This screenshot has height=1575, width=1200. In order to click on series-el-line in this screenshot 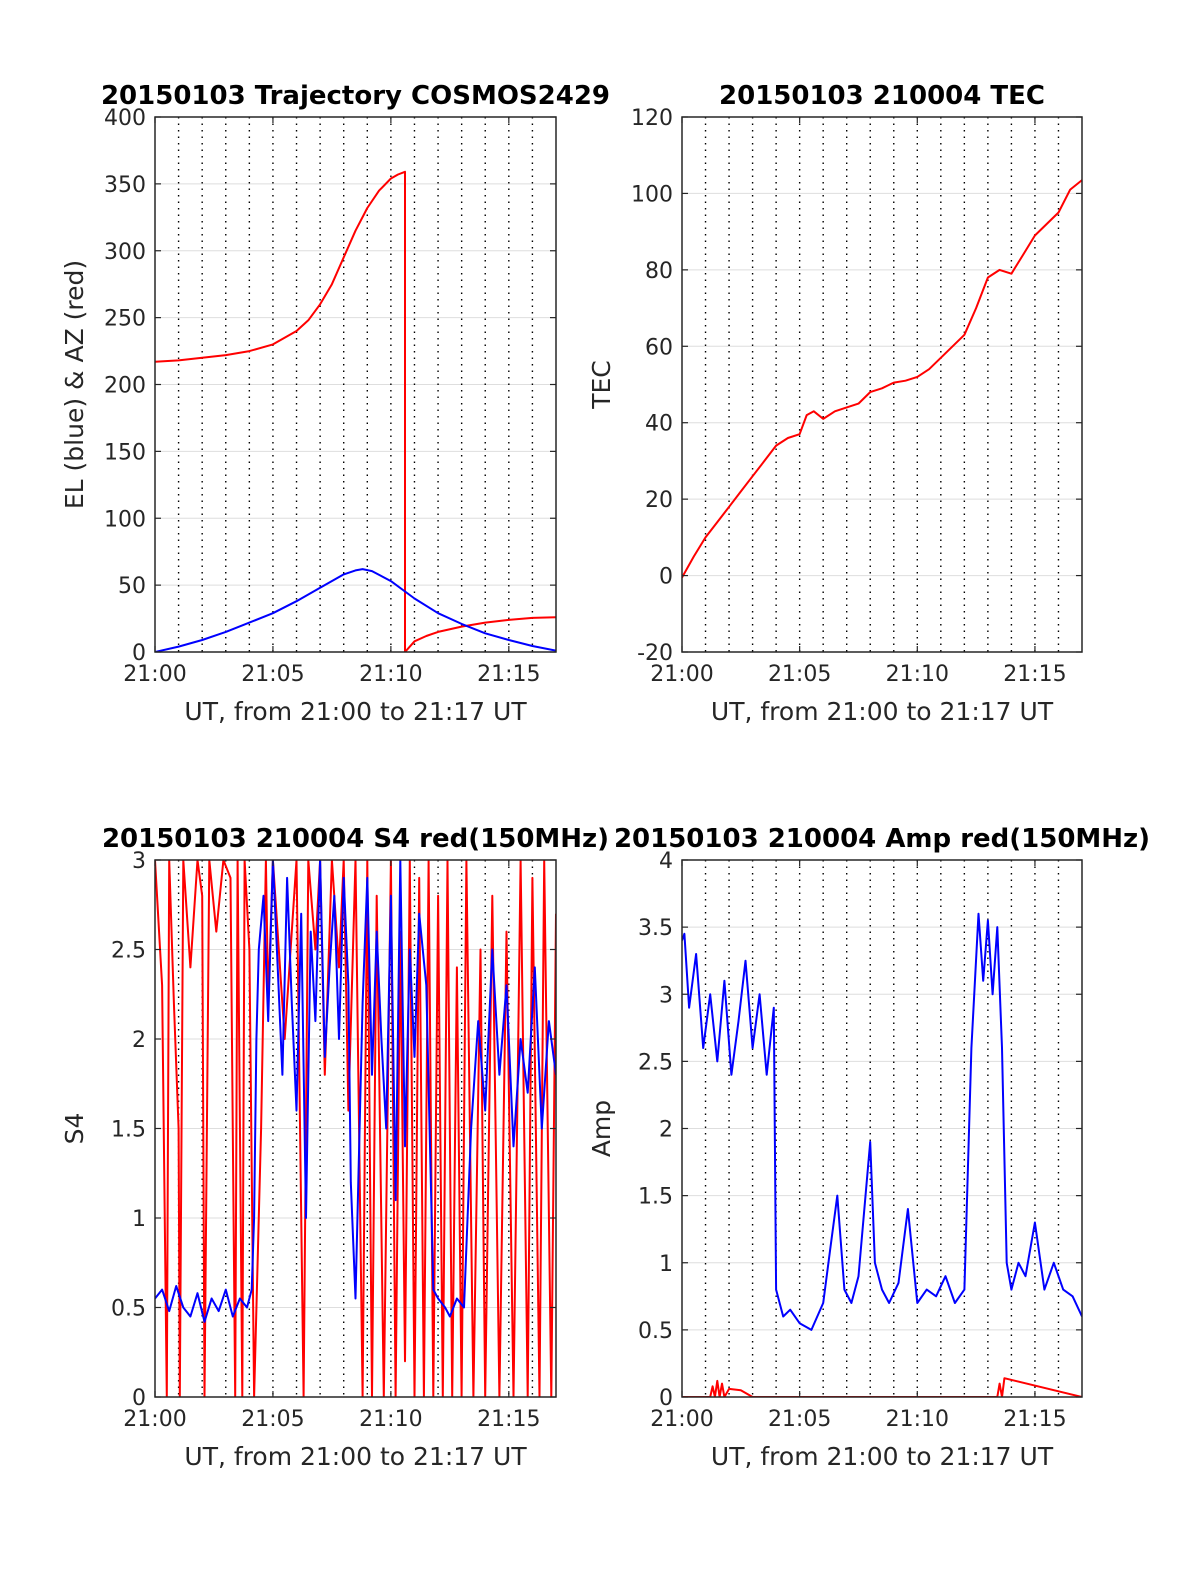, I will do `click(355, 610)`.